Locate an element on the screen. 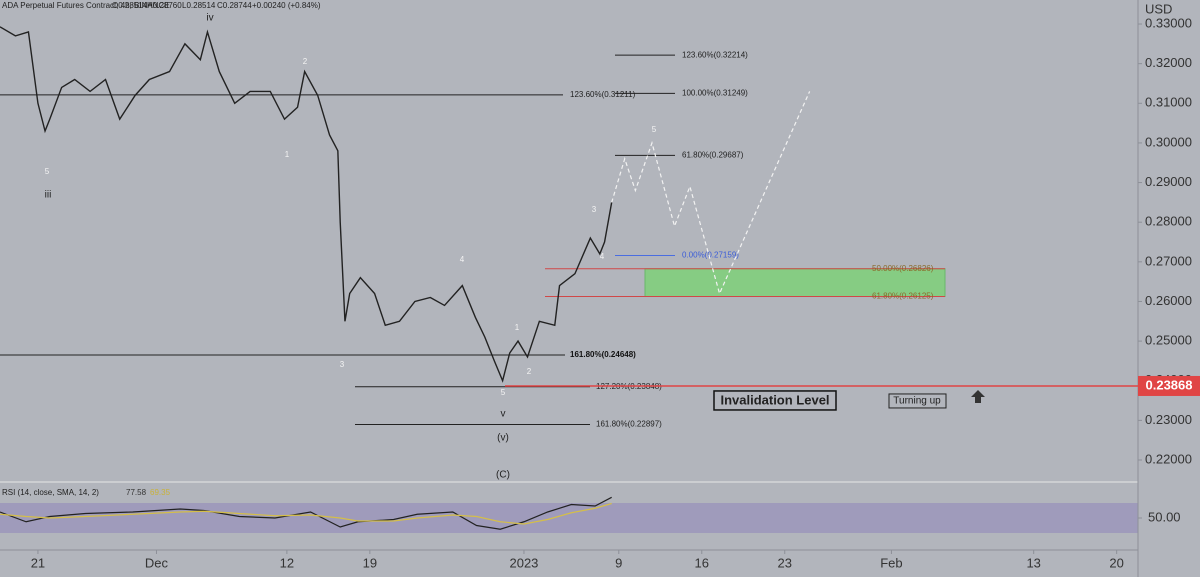  x-tick-label: 23 is located at coordinates (785, 562).